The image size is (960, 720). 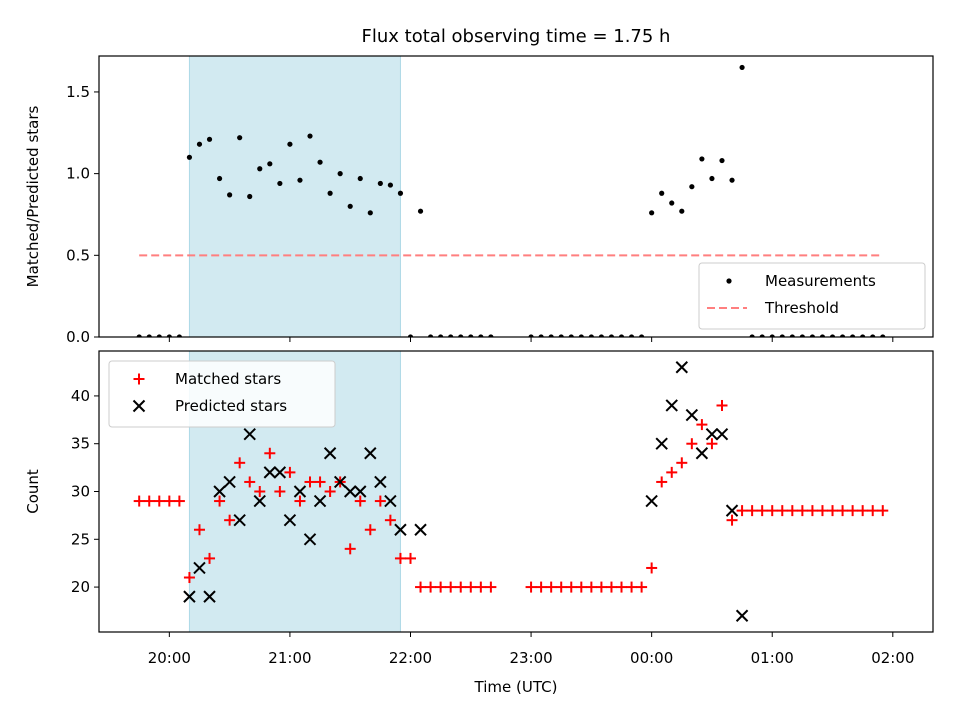 I want to click on legend-entry-label: Predicted stars, so click(x=231, y=406).